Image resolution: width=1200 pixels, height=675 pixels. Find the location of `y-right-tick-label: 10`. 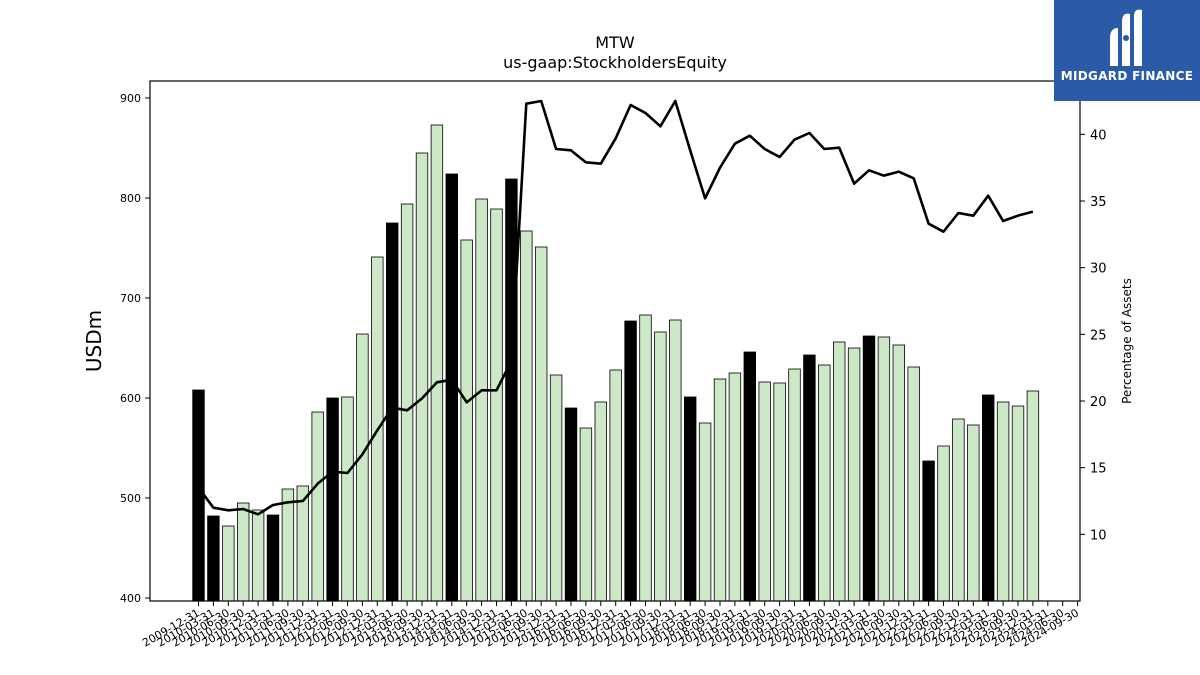

y-right-tick-label: 10 is located at coordinates (1098, 535).